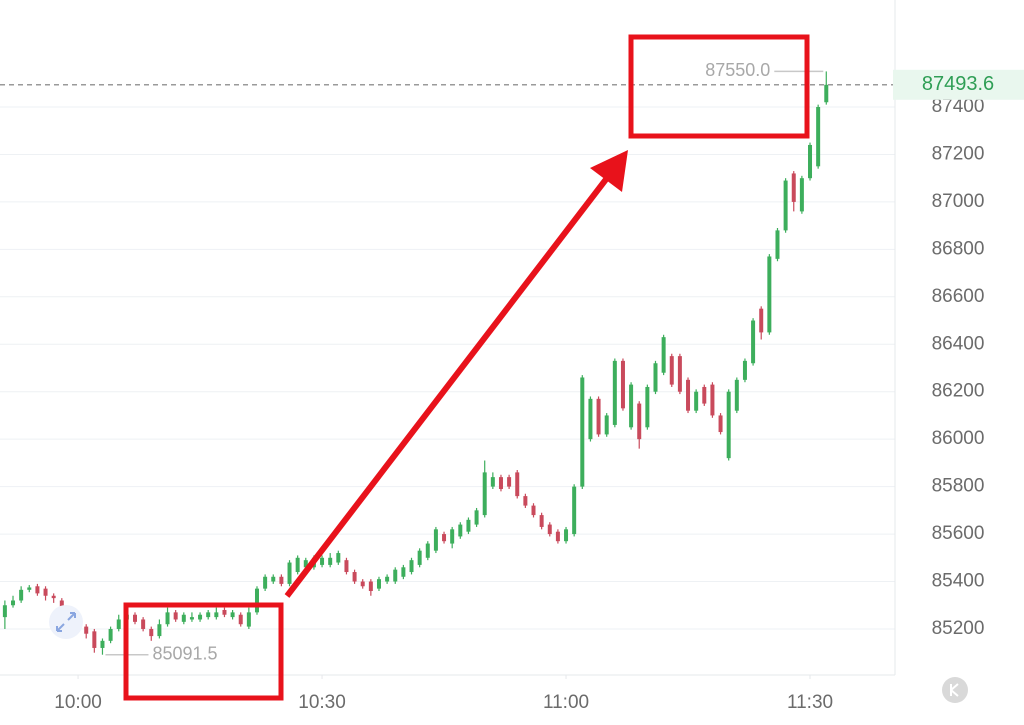 This screenshot has width=1024, height=725. I want to click on y-tick-label: 86400, so click(958, 343).